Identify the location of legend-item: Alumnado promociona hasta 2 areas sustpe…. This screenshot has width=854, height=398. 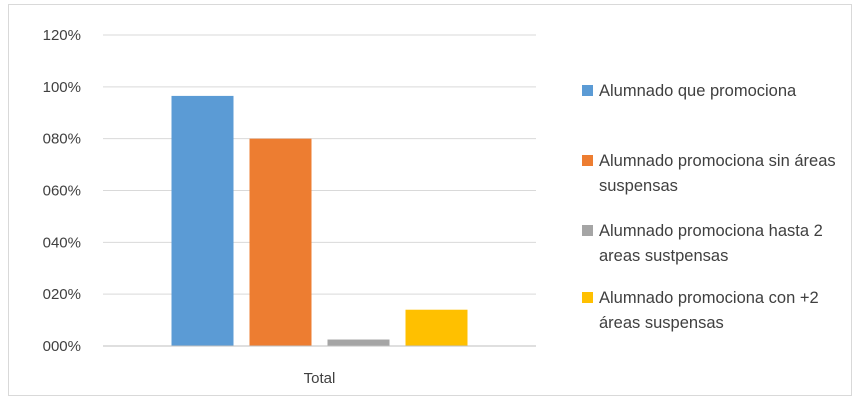
(716, 244).